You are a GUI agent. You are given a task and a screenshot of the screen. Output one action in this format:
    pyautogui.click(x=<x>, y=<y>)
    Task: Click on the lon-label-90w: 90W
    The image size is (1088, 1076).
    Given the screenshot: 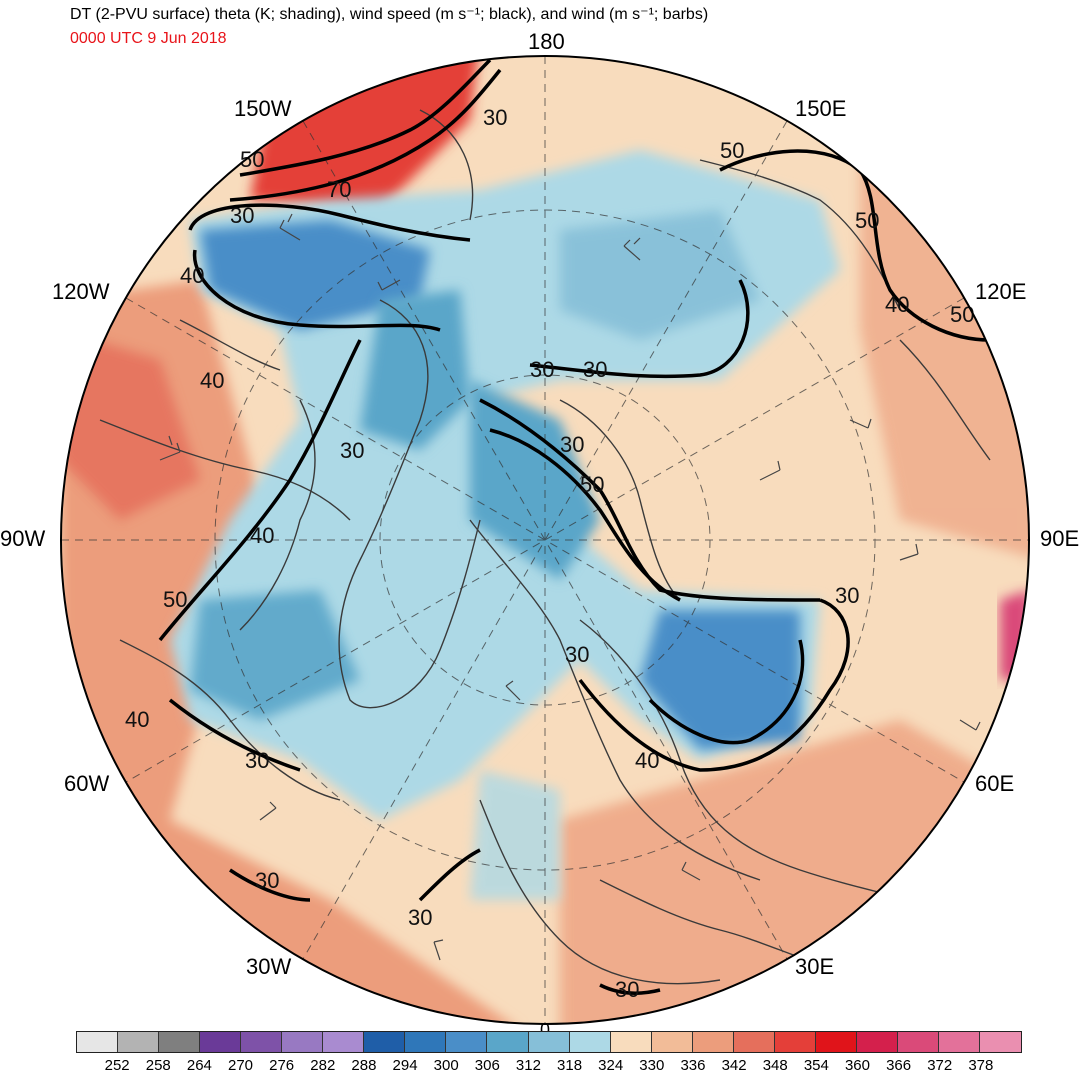 What is the action you would take?
    pyautogui.click(x=23, y=538)
    